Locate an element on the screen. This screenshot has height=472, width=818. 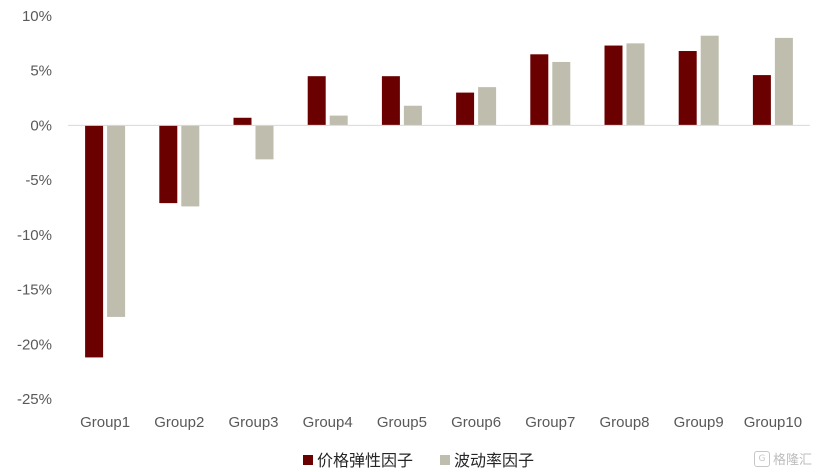
bar-series-1-group5 is located at coordinates (390, 101).